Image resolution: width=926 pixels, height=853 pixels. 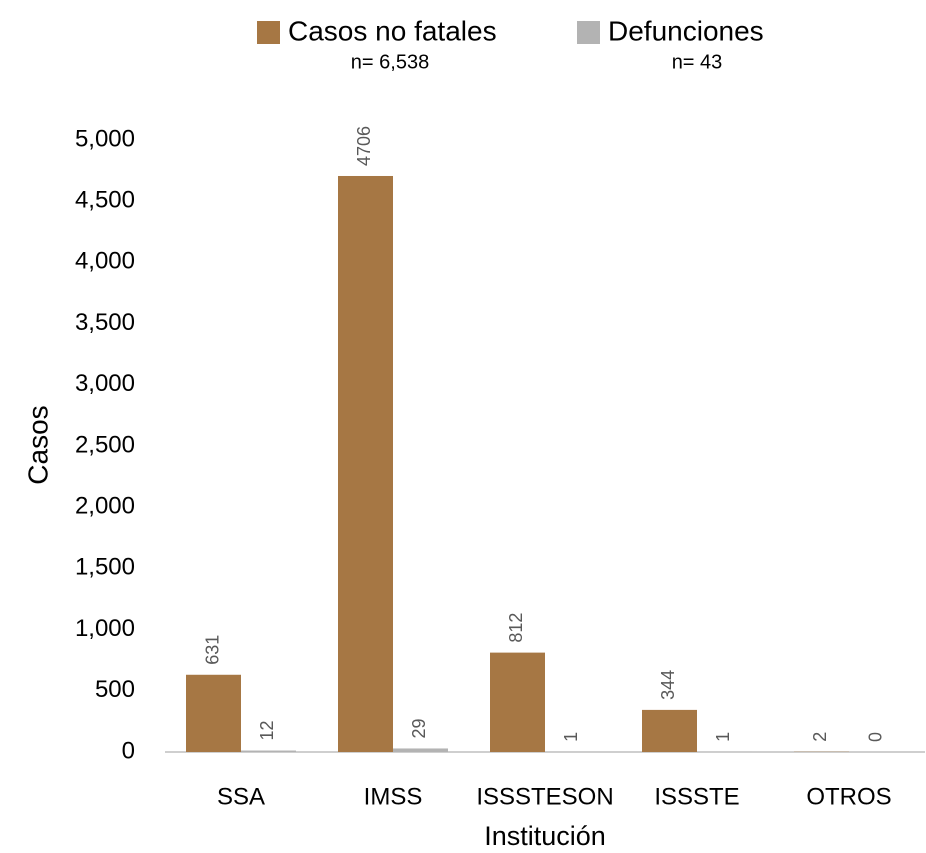 What do you see at coordinates (848, 796) in the screenshot?
I see `x-tick-label: OTROS` at bounding box center [848, 796].